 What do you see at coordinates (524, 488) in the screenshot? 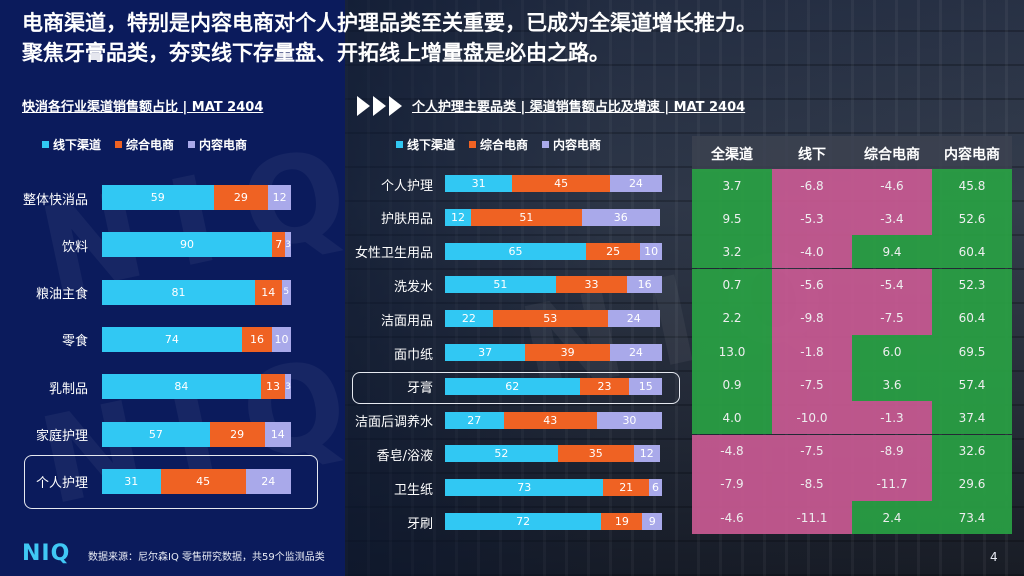
I see `bar-segment-offline: 73` at bounding box center [524, 488].